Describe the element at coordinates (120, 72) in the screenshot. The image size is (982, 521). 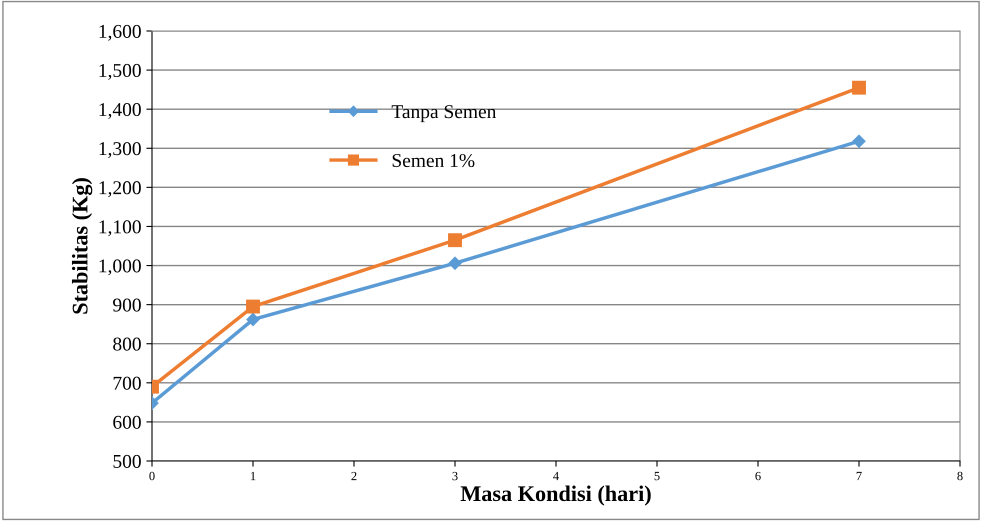
I see `y-tick-label: 1,500` at that location.